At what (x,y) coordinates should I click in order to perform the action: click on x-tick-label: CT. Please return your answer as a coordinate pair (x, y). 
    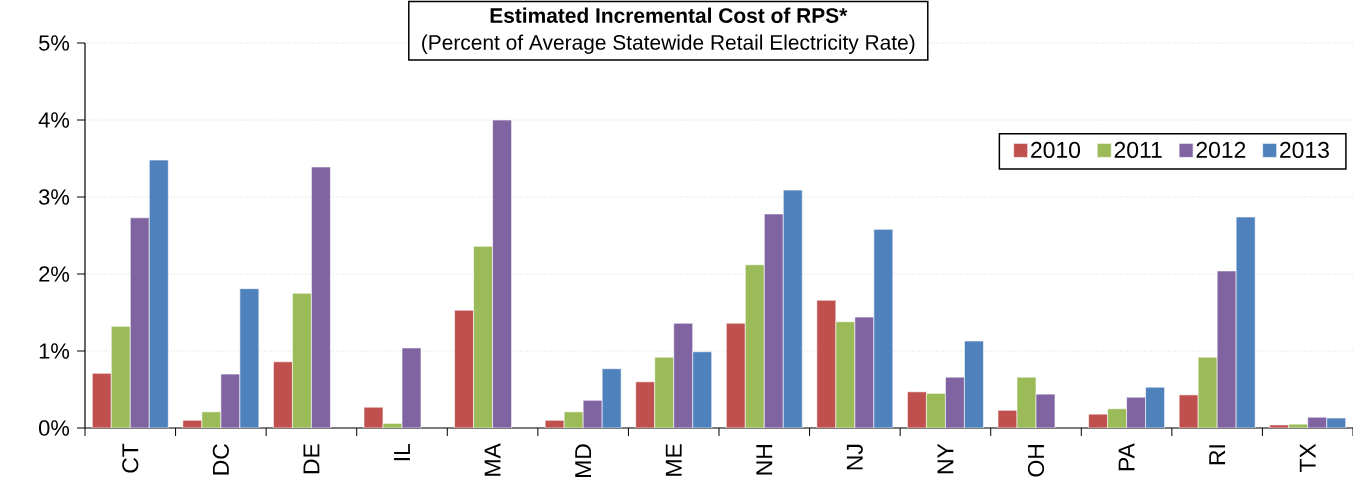
    Looking at the image, I should click on (130, 458).